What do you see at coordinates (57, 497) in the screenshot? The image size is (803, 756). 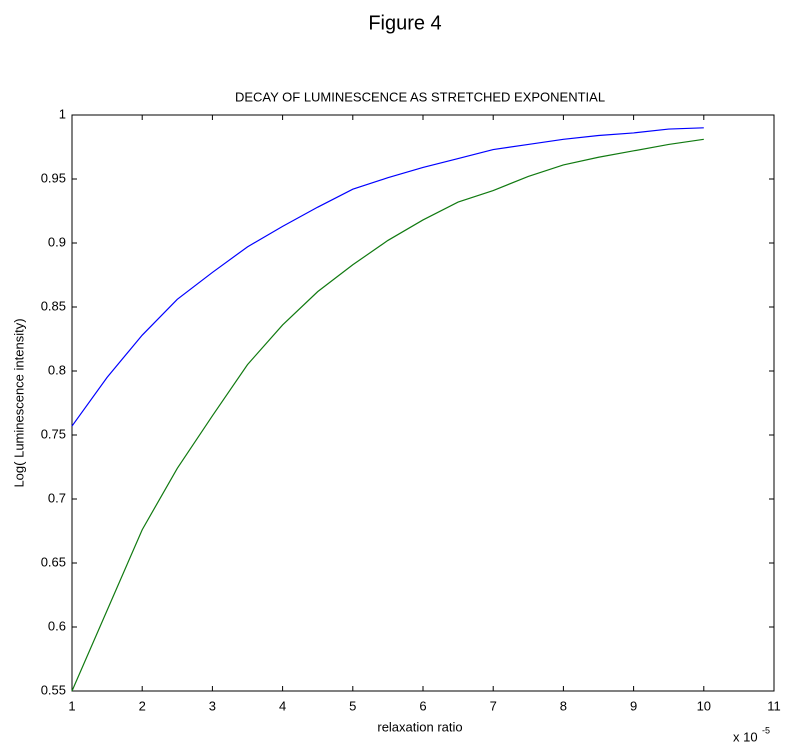 I see `y-tick-label: 0.7` at bounding box center [57, 497].